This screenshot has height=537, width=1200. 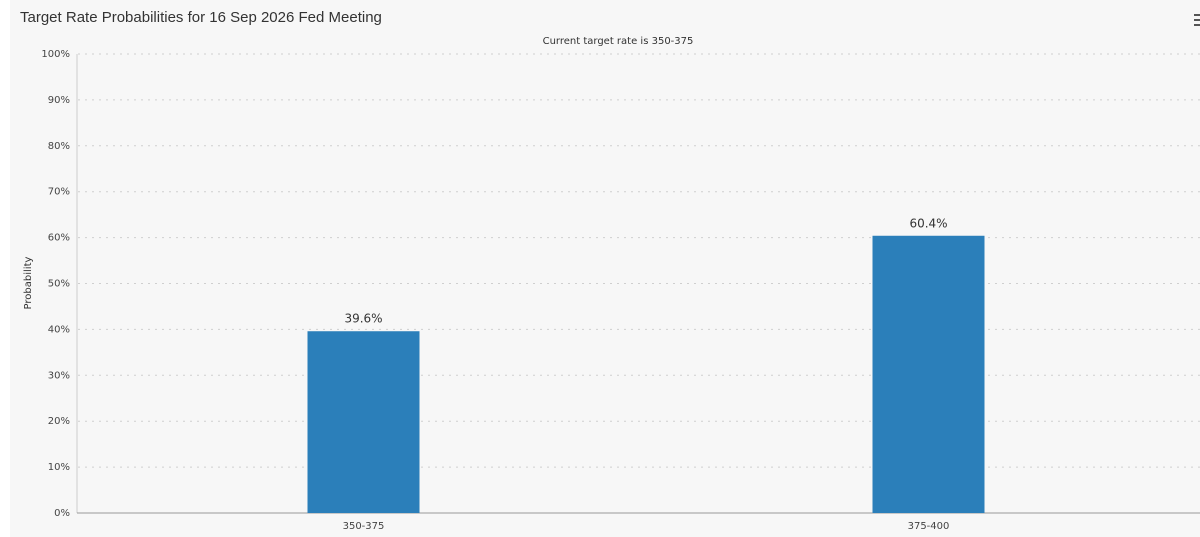 What do you see at coordinates (62, 513) in the screenshot?
I see `y-tick-label: 0%` at bounding box center [62, 513].